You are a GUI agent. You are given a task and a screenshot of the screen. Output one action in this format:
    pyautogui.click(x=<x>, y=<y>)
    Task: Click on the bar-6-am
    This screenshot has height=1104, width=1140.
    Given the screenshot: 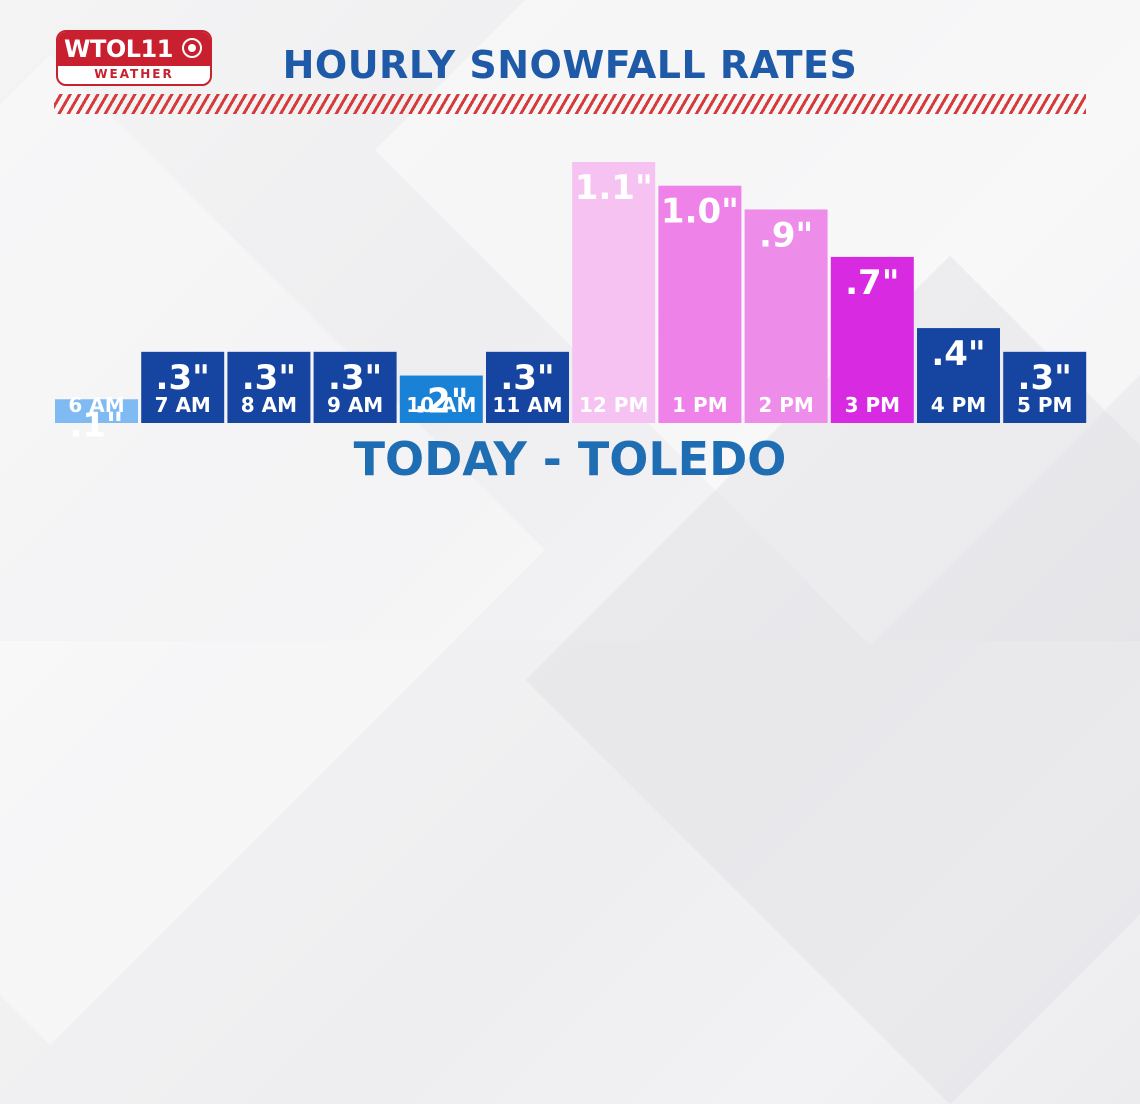 What is the action you would take?
    pyautogui.click(x=96, y=411)
    